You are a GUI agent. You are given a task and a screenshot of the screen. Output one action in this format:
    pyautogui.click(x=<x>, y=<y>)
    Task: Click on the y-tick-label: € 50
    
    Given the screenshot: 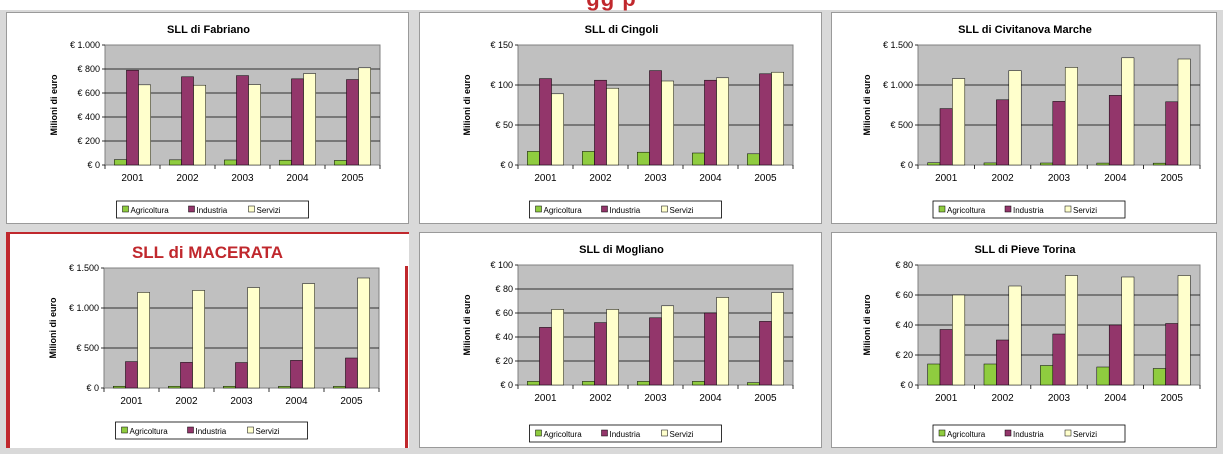 What is the action you would take?
    pyautogui.click(x=504, y=125)
    